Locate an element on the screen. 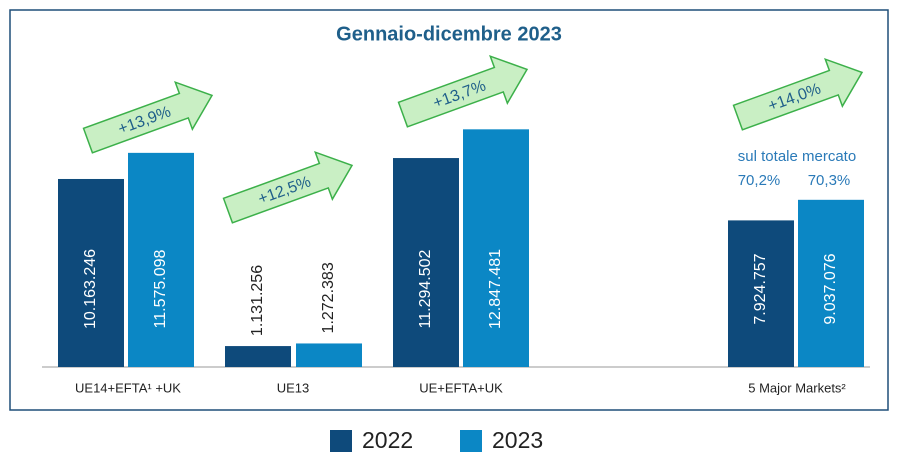  value-label: 9.037.076 is located at coordinates (830, 288).